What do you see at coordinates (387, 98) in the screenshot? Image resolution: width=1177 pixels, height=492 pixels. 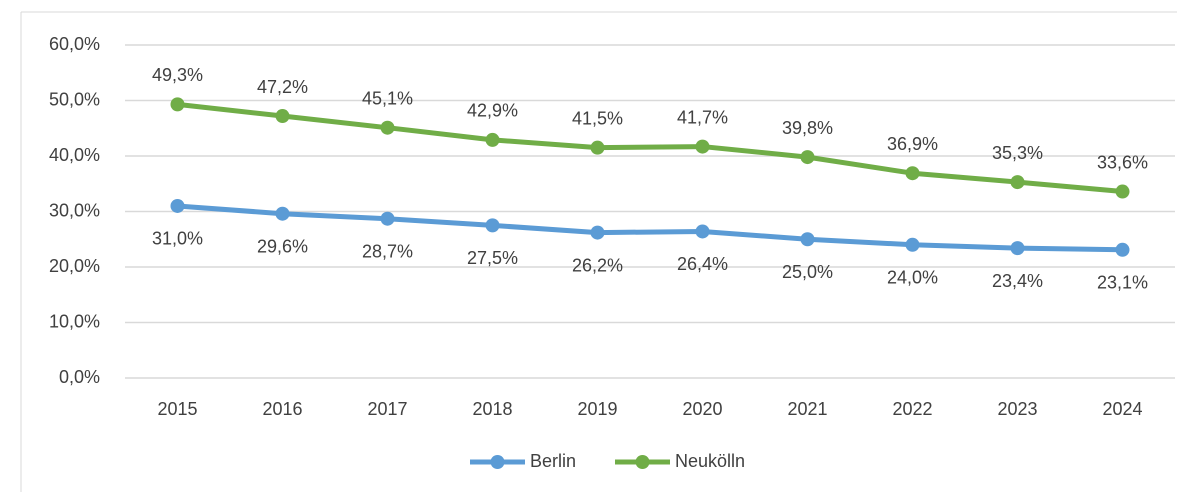 I see `data-label: 45,1%` at bounding box center [387, 98].